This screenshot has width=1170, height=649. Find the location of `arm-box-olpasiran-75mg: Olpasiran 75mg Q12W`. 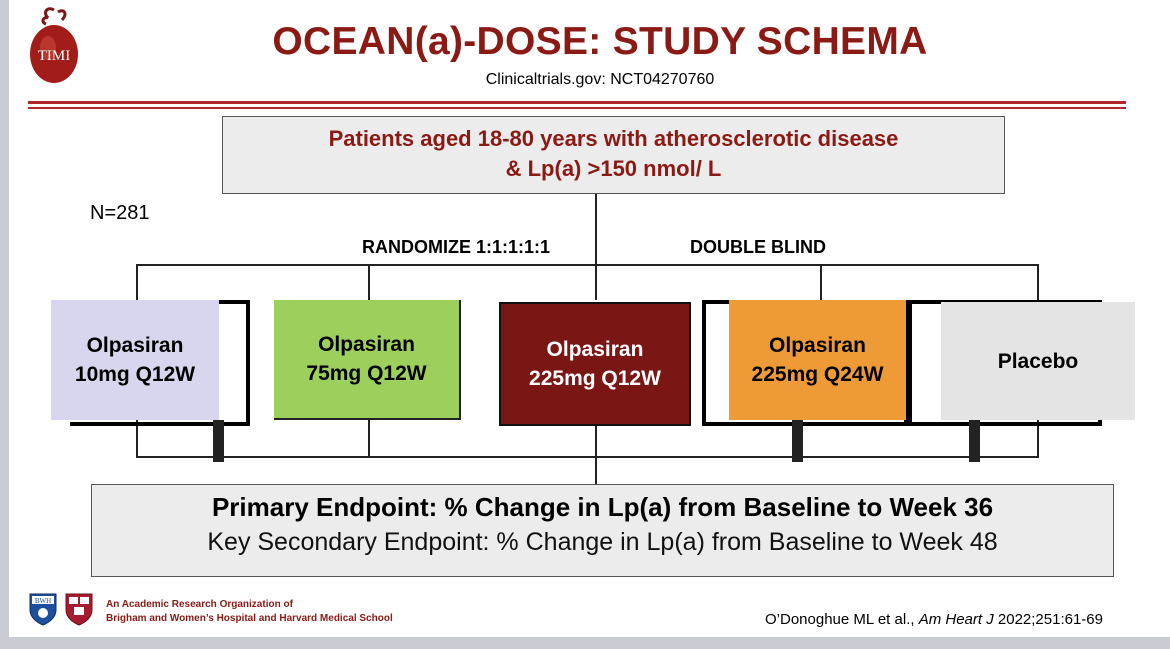

arm-box-olpasiran-75mg: Olpasiran 75mg Q12W is located at coordinates (367, 360).